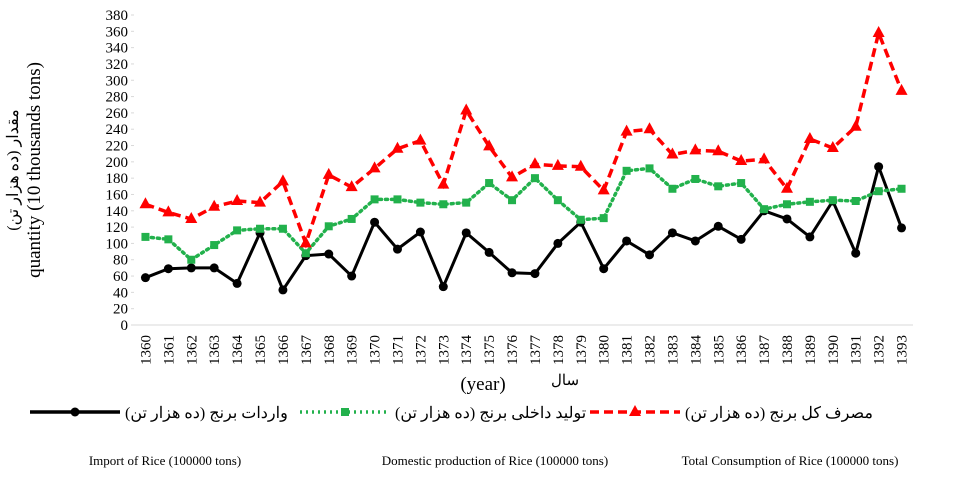  What do you see at coordinates (582, 350) in the screenshot?
I see `x-tick-label: 1379` at bounding box center [582, 350].